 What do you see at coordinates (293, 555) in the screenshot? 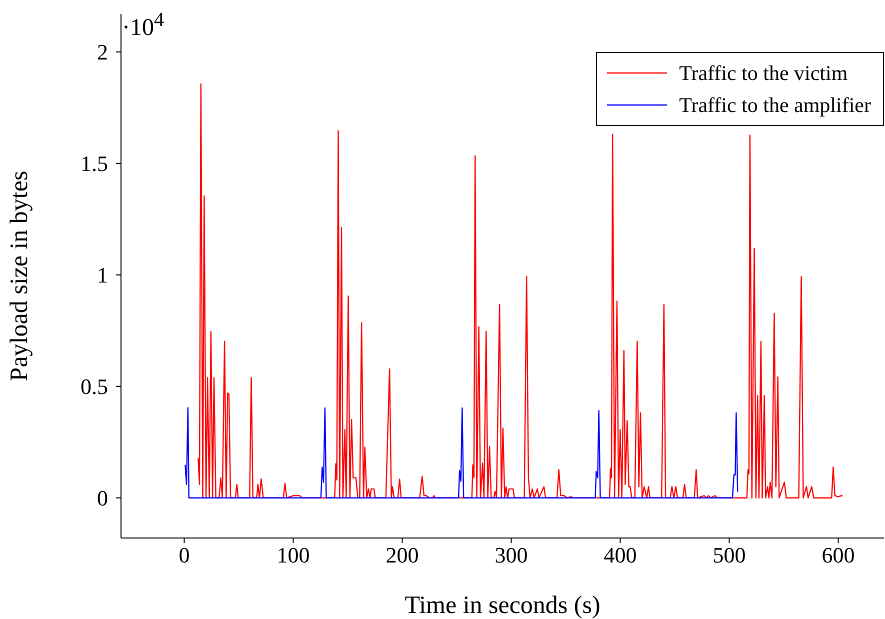
I see `x-tick-label: 100` at bounding box center [293, 555].